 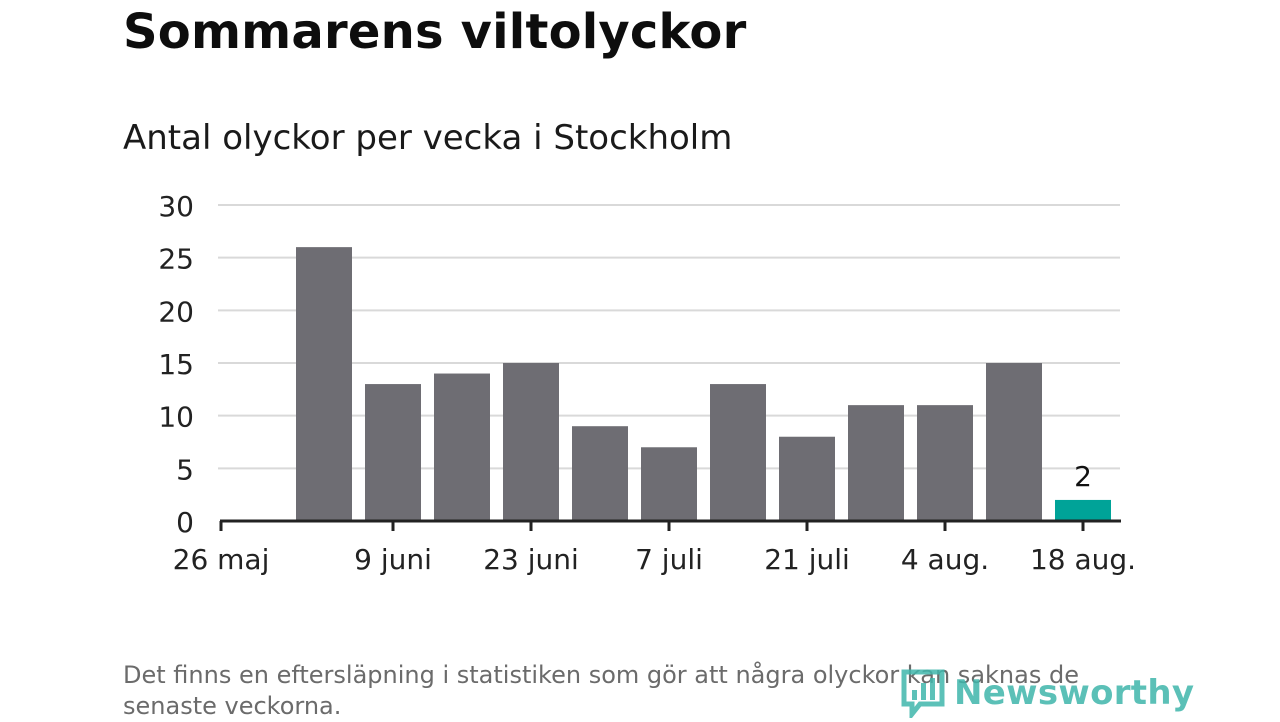 I want to click on chart-subtitle: Antal olyckor per vecka i Stockholm, so click(x=428, y=138).